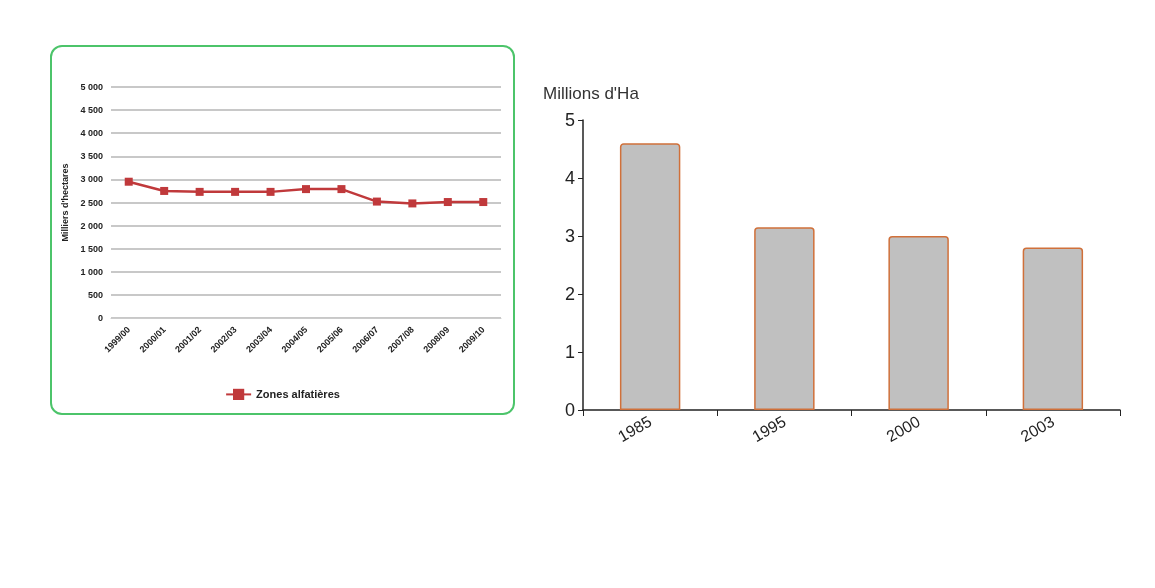 The width and height of the screenshot is (1155, 588). Describe the element at coordinates (95, 294) in the screenshot. I see `y-tick-label: 500` at that location.